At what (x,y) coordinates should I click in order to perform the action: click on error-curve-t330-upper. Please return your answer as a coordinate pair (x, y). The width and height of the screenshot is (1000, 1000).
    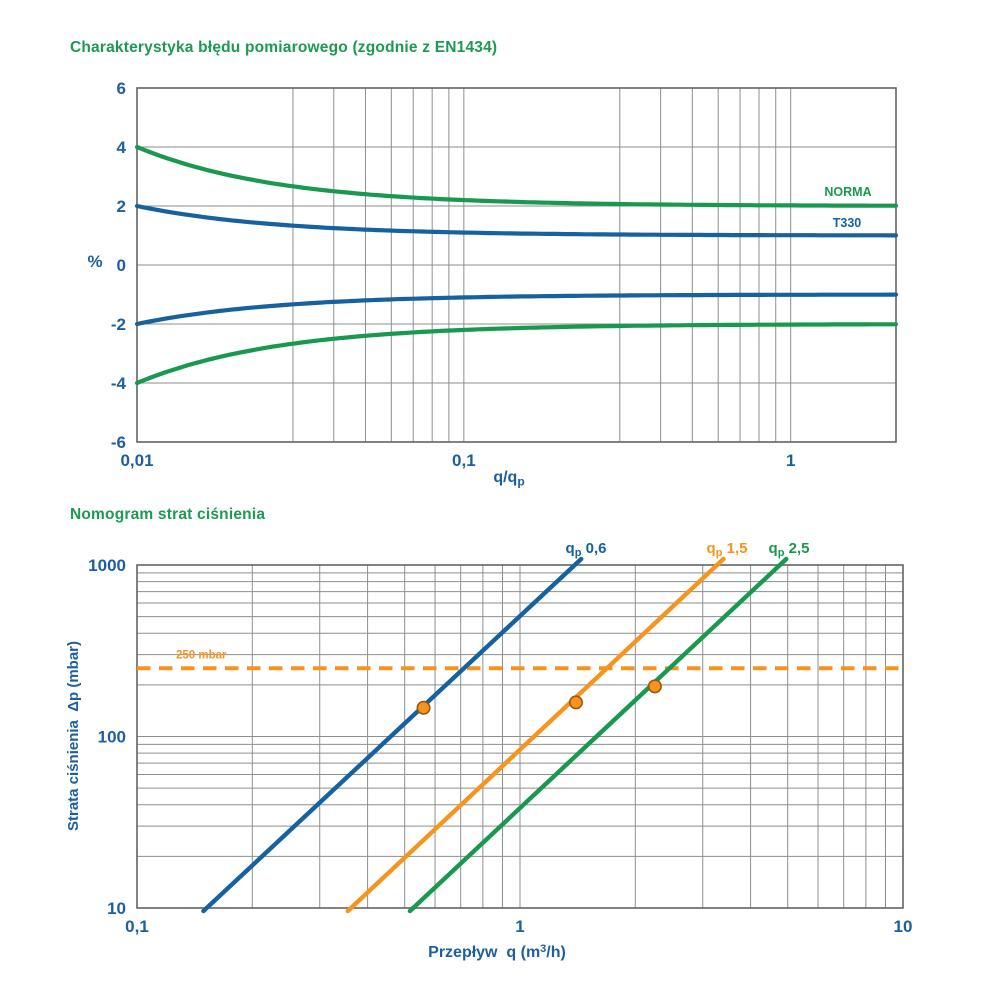
    Looking at the image, I should click on (516, 220).